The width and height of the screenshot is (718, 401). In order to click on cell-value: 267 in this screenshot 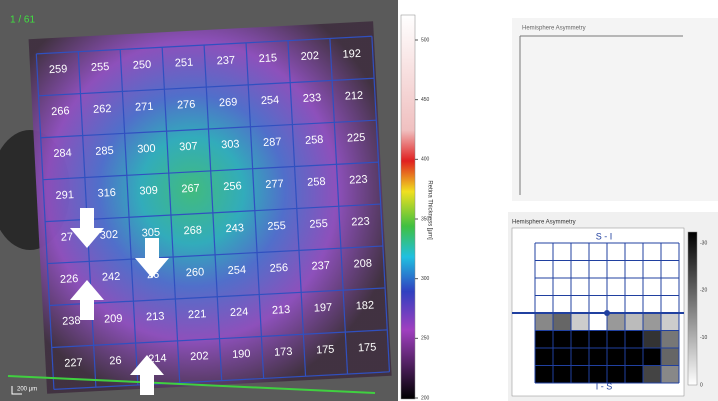, I will do `click(190, 188)`.